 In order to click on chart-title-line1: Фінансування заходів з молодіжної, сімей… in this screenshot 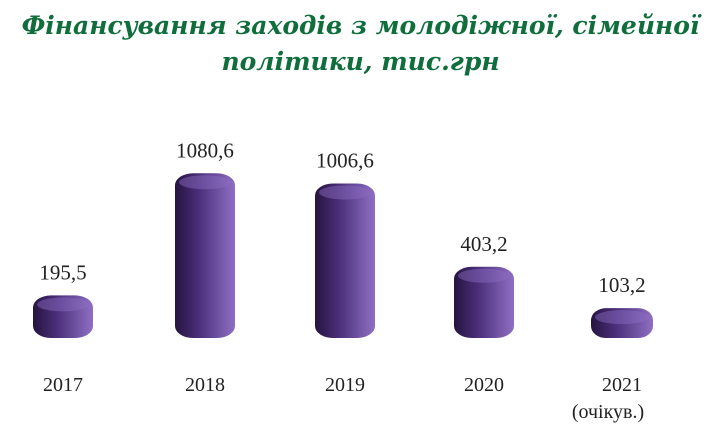, I will do `click(360, 25)`.